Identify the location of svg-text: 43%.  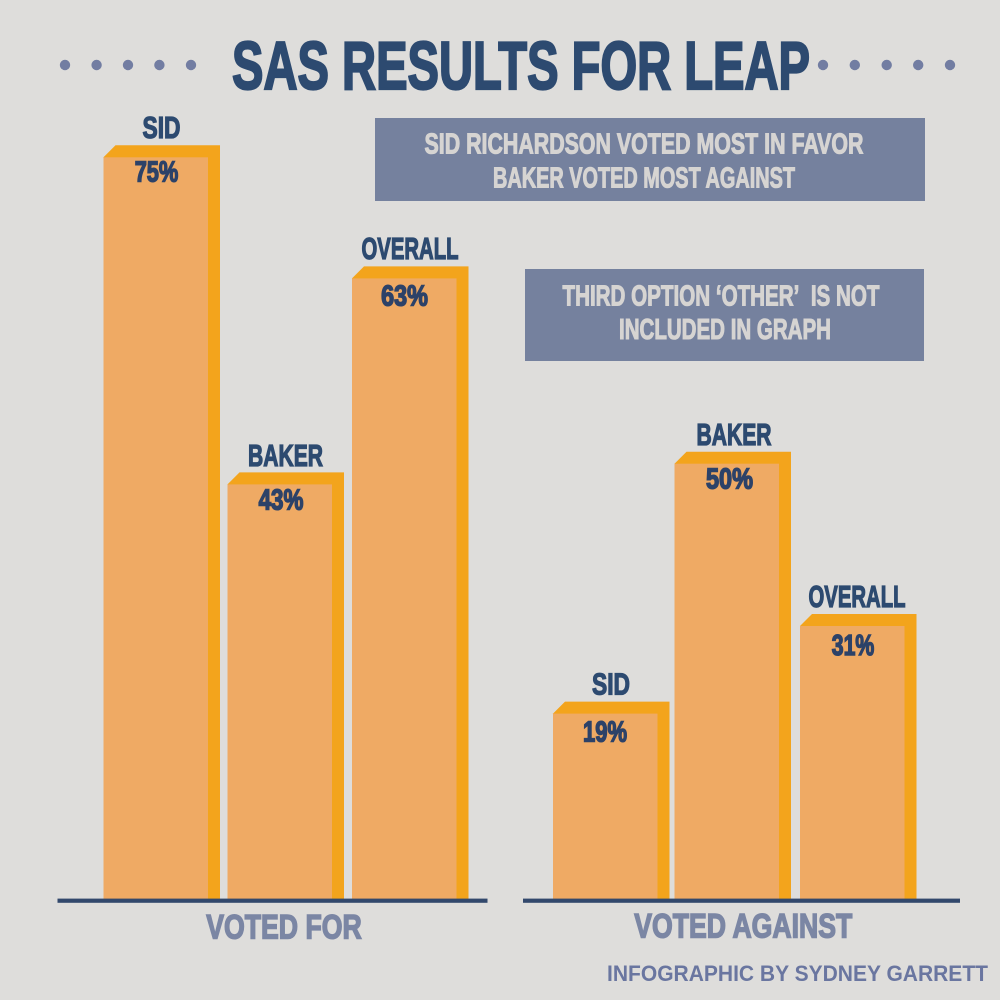
(281, 501).